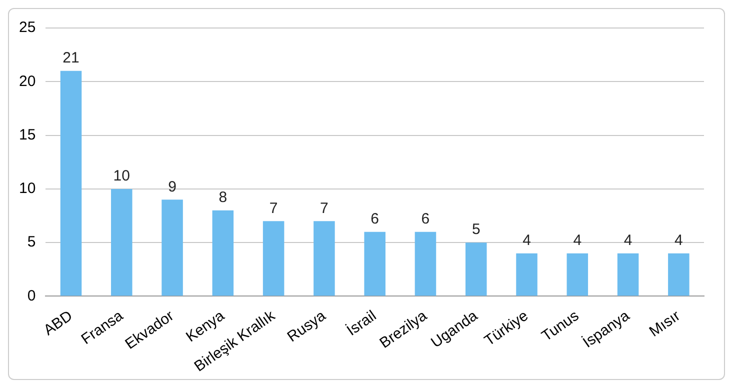  I want to click on data-label: 10, so click(121, 176).